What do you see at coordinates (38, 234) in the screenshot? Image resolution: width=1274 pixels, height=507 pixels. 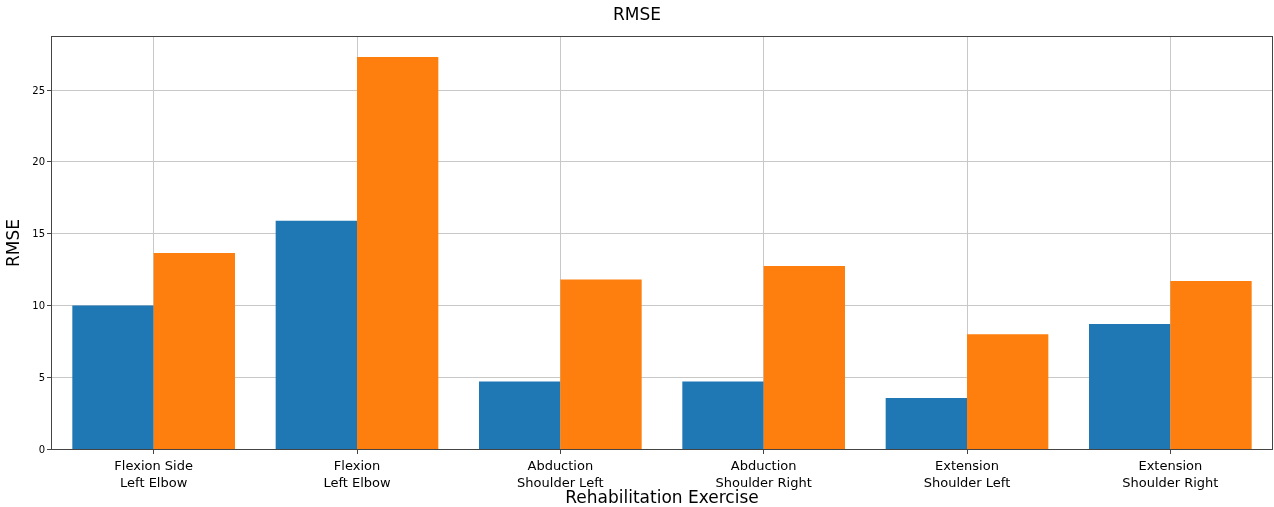 I see `y-tick-label: 15` at bounding box center [38, 234].